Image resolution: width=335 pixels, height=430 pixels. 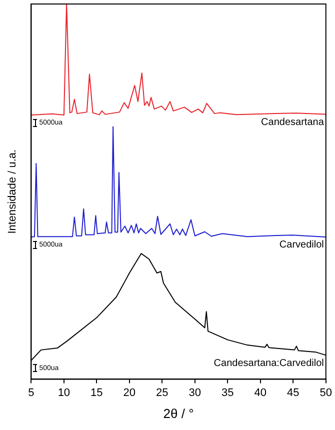 What do you see at coordinates (326, 392) in the screenshot?
I see `x-tick-label: 50` at bounding box center [326, 392].